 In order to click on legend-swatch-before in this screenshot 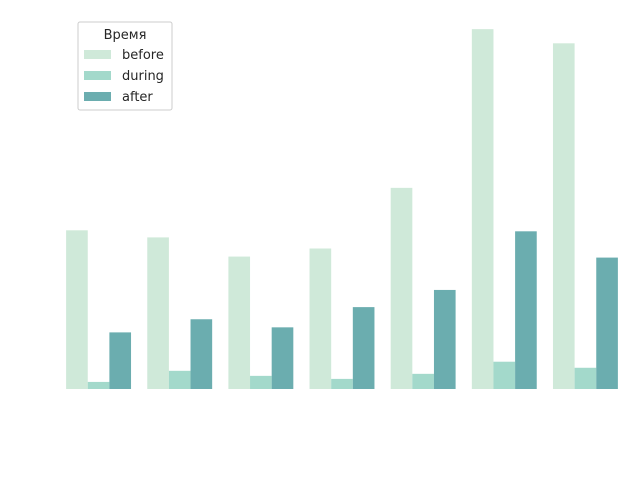, I will do `click(97, 54)`.